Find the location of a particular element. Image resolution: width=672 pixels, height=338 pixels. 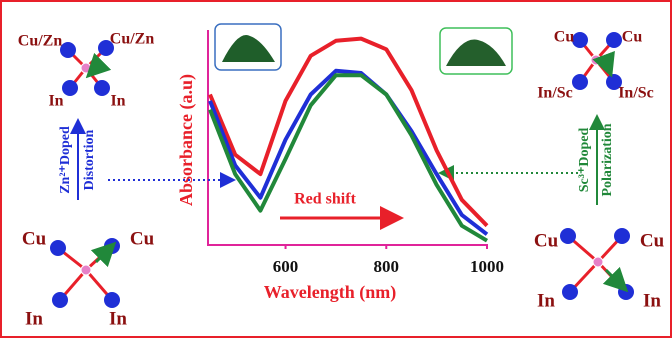

y-axis-label: Absorbance (a.u) is located at coordinates (186, 140).